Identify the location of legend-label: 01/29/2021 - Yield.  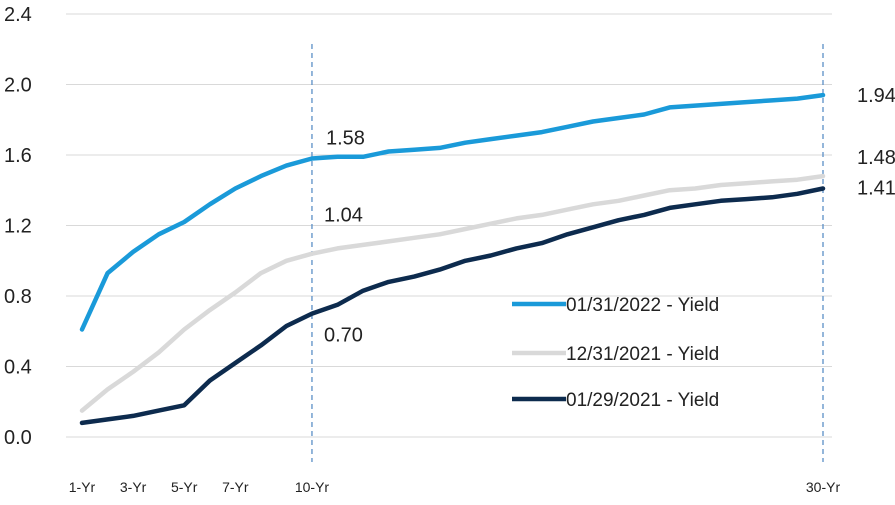
(642, 400).